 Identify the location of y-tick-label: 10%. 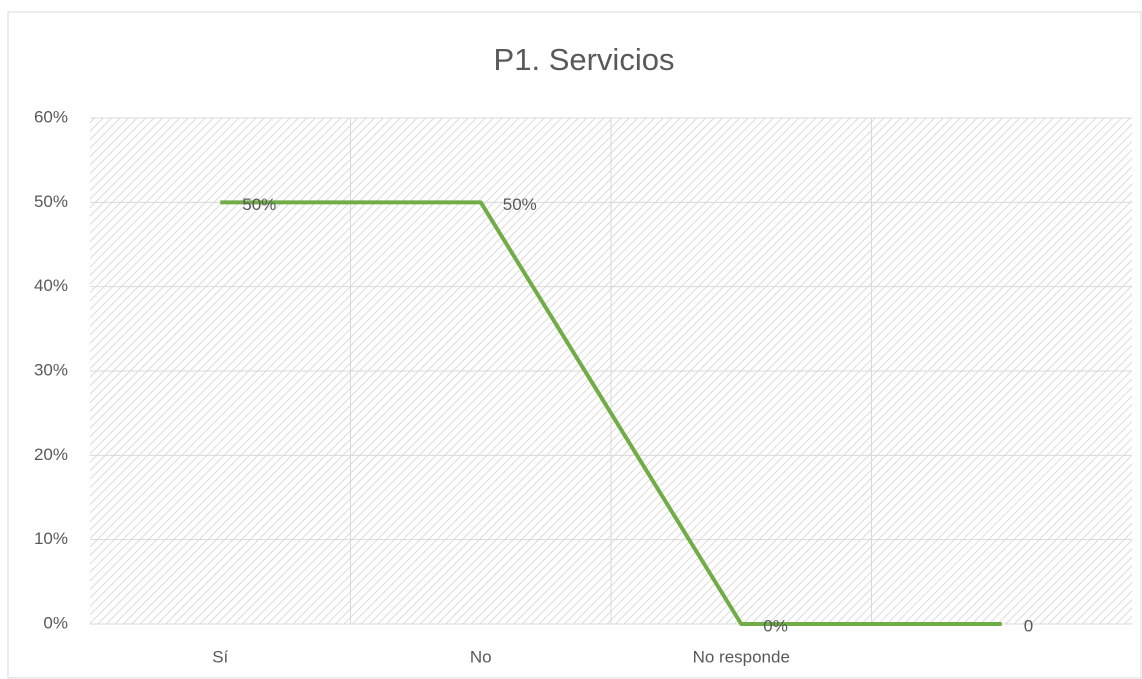
(51, 538).